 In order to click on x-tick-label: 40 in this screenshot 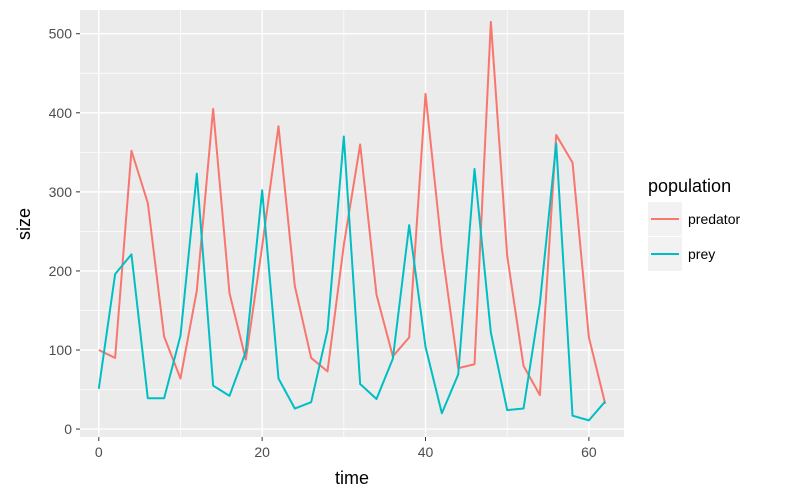, I will do `click(426, 452)`.